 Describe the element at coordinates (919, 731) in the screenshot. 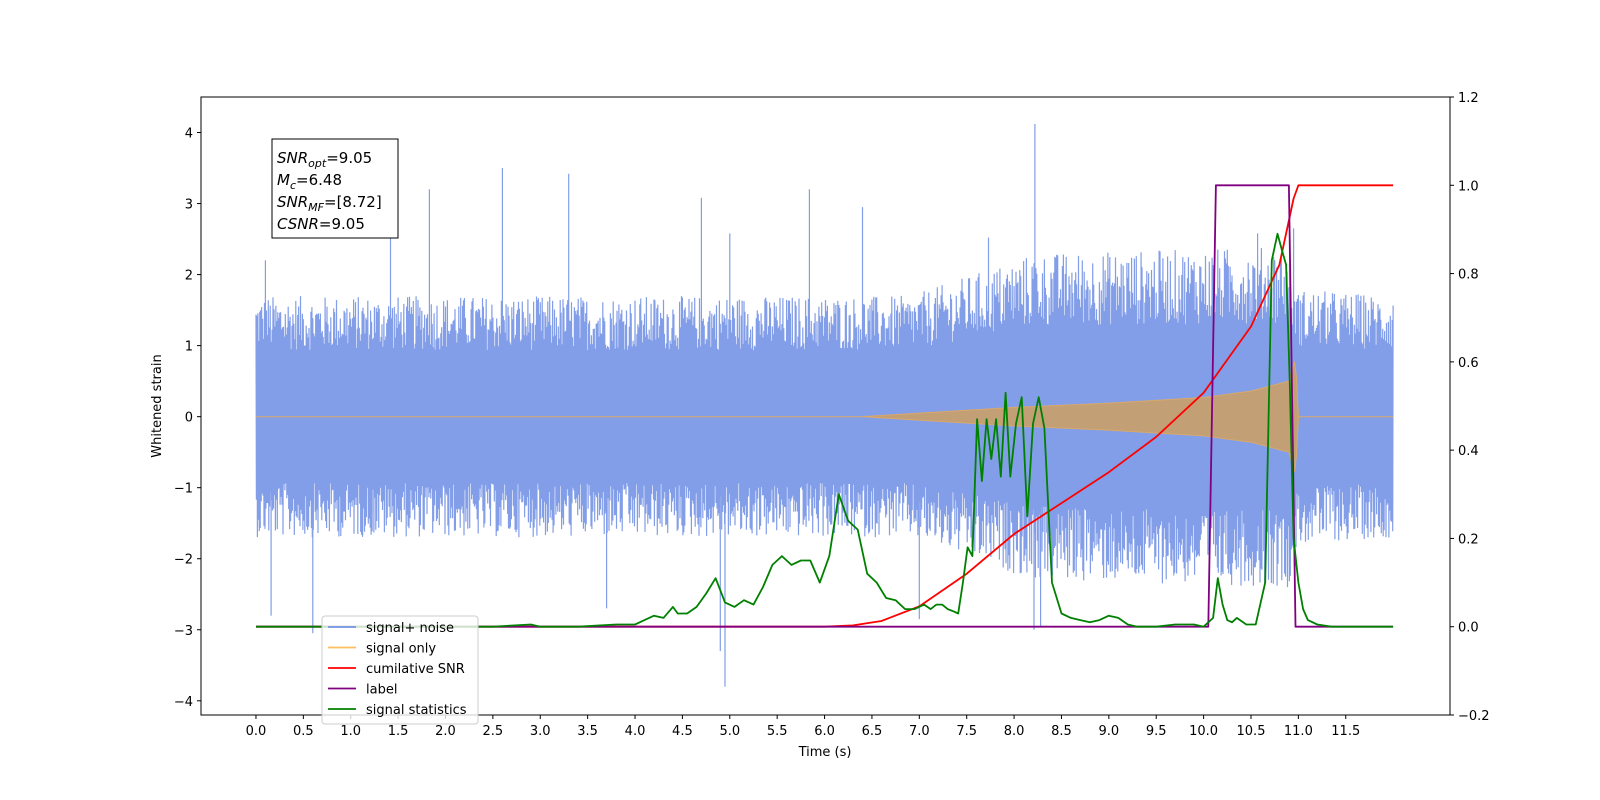

I see `x-tick-label: 7.0` at that location.